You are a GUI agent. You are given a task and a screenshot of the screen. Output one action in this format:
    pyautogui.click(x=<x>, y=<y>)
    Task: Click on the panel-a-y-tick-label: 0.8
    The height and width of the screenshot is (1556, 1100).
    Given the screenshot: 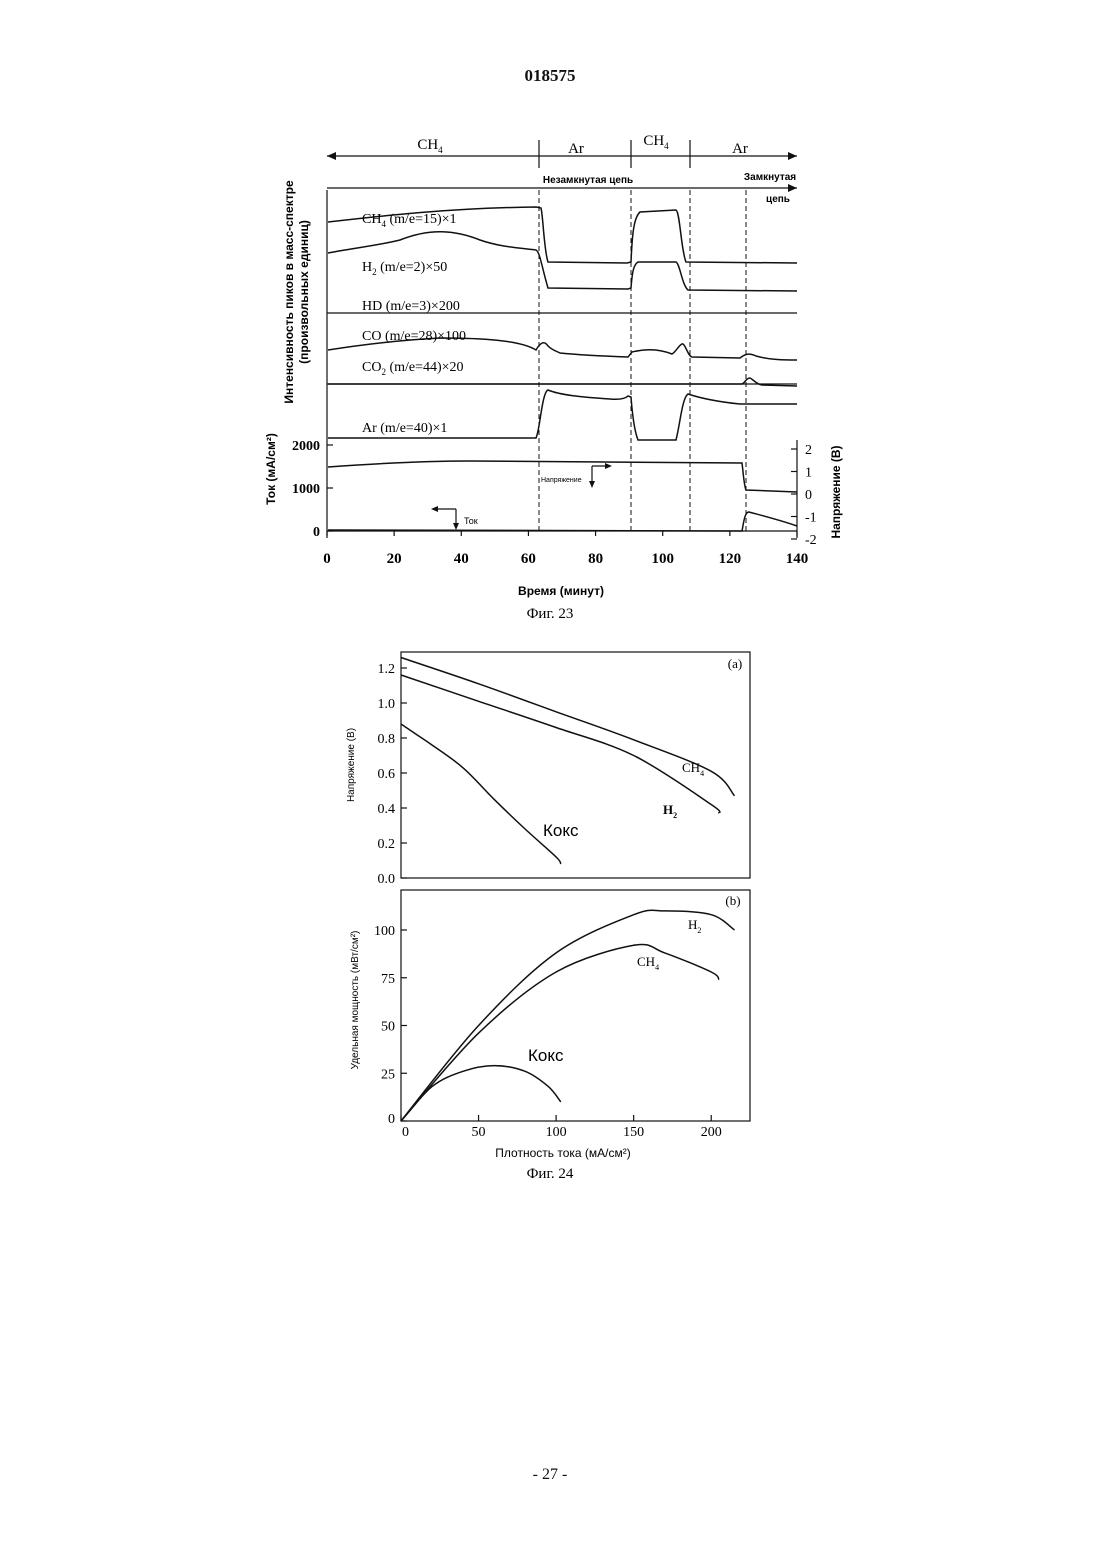 What is the action you would take?
    pyautogui.click(x=387, y=739)
    